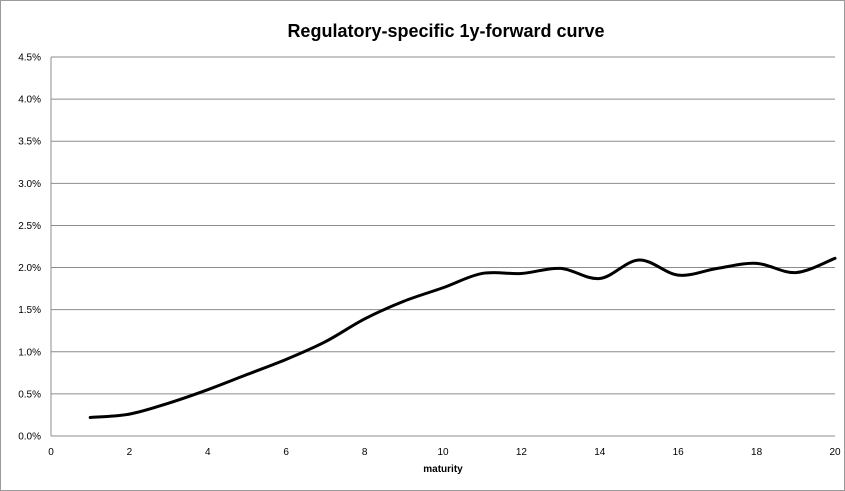 This screenshot has width=845, height=491. I want to click on x-tick-label: 20, so click(835, 452).